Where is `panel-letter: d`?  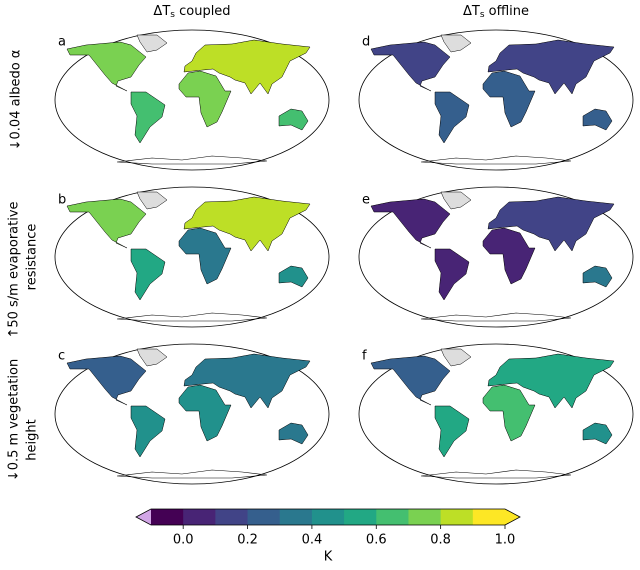 panel-letter: d is located at coordinates (366, 42).